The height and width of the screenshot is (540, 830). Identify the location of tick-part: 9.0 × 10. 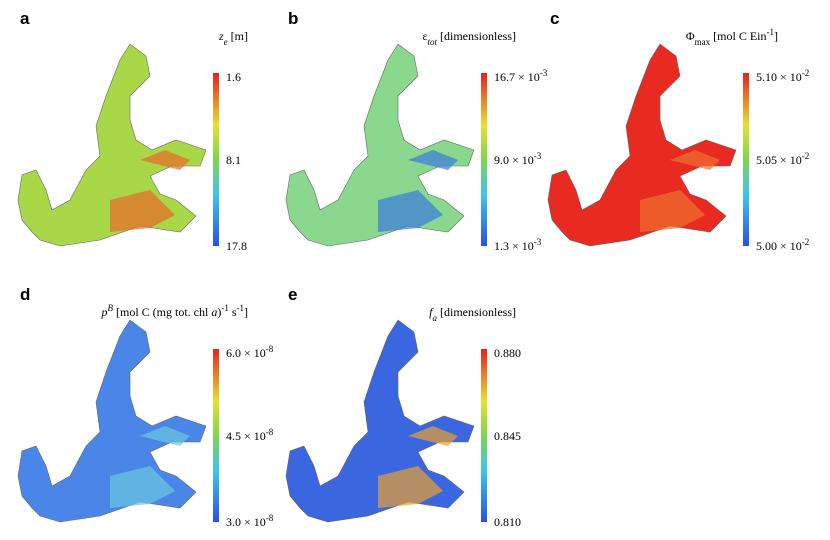
(514, 160).